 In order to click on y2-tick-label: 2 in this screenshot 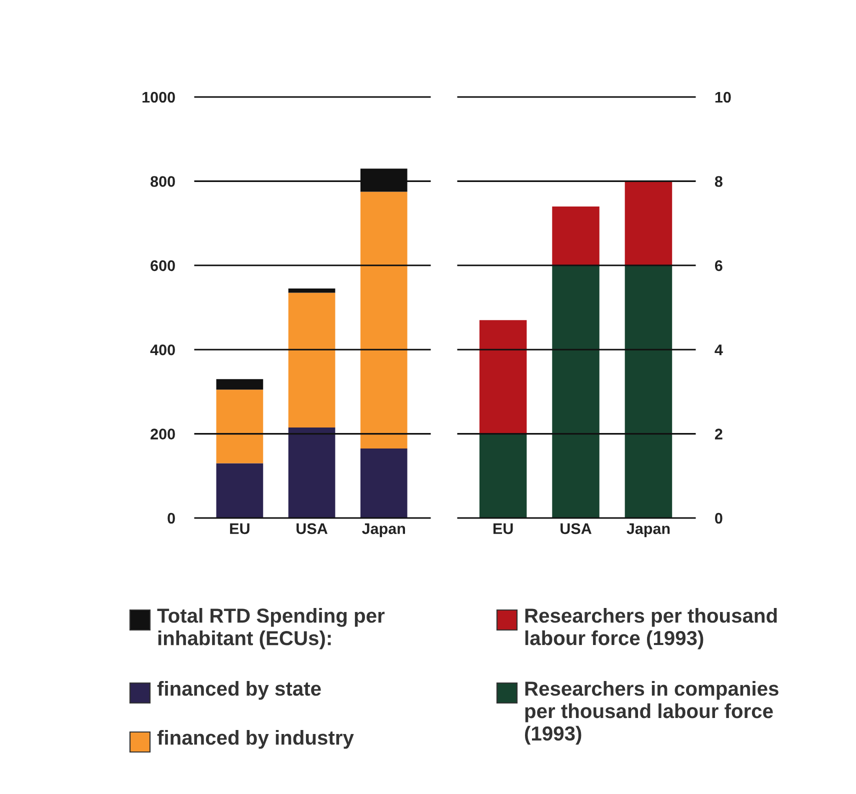, I will do `click(718, 434)`.